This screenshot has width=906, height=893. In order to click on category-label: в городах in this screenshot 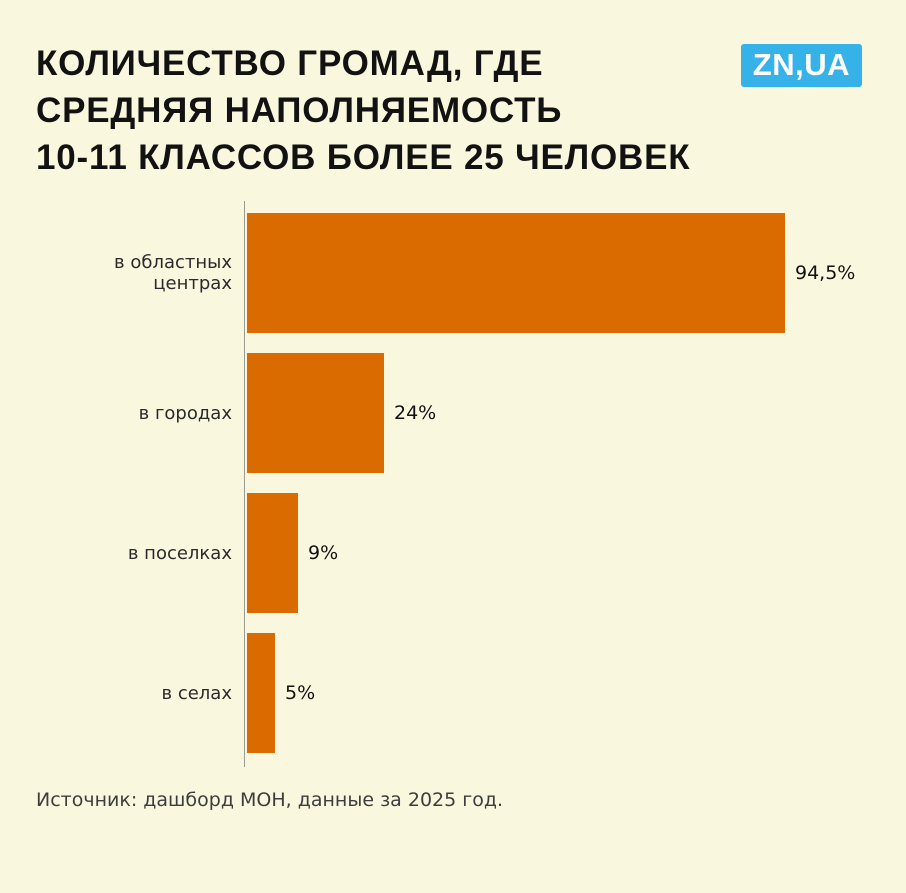, I will do `click(185, 413)`.